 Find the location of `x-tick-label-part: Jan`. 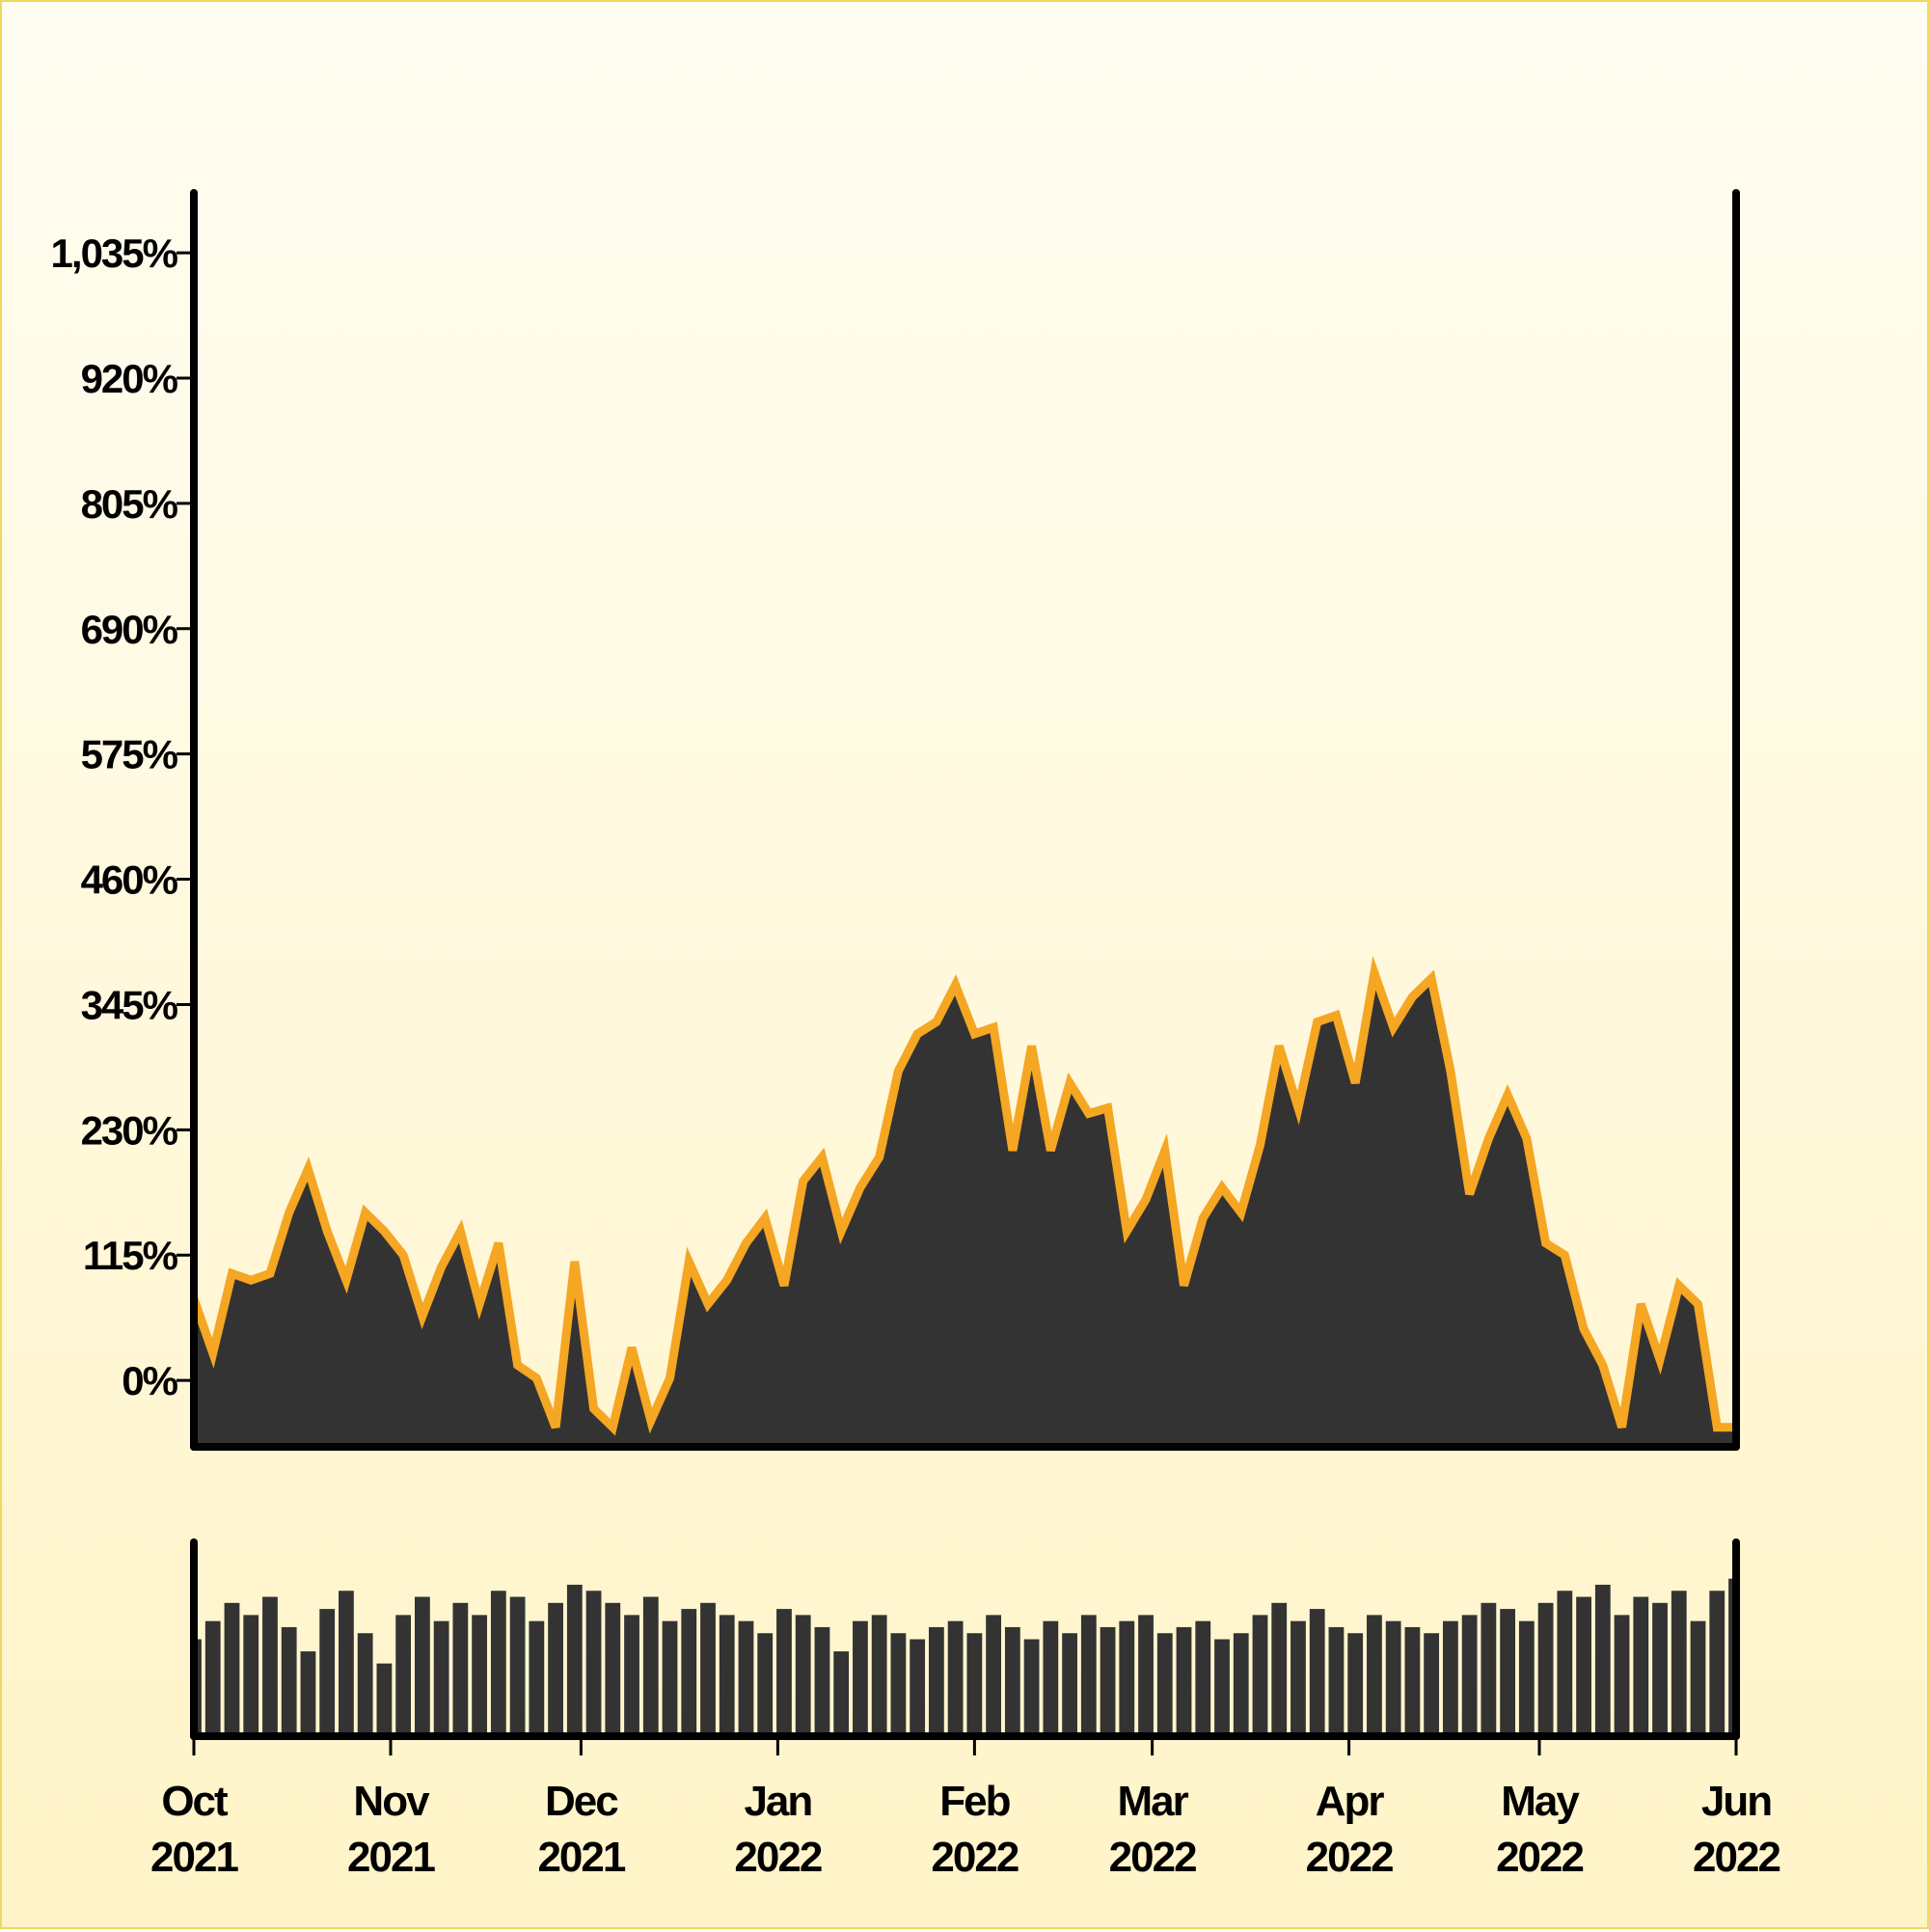

x-tick-label-part: Jan is located at coordinates (777, 1801).